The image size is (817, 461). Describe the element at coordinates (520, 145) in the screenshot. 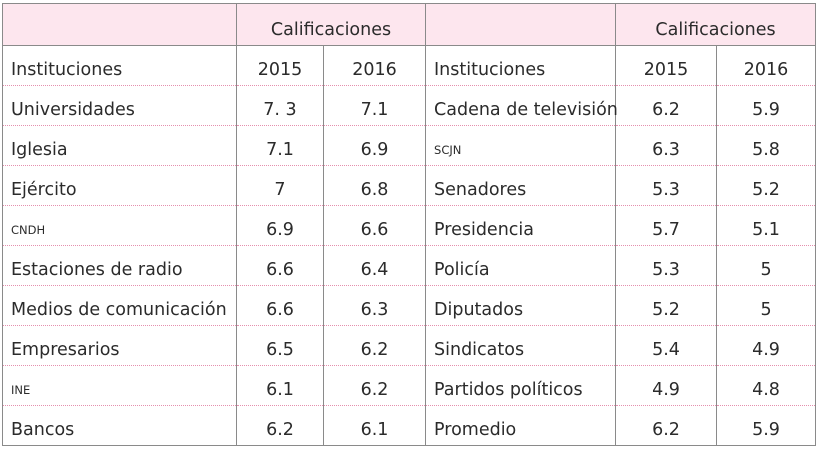

I see `institution-name: SCJN` at that location.